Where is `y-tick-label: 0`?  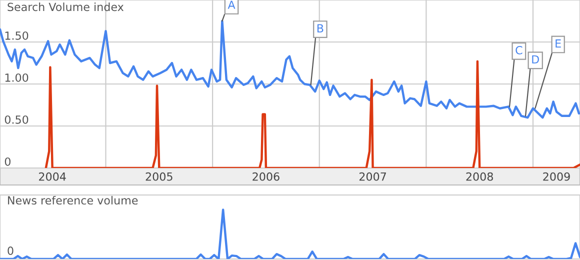 y-tick-label: 0 is located at coordinates (7, 161).